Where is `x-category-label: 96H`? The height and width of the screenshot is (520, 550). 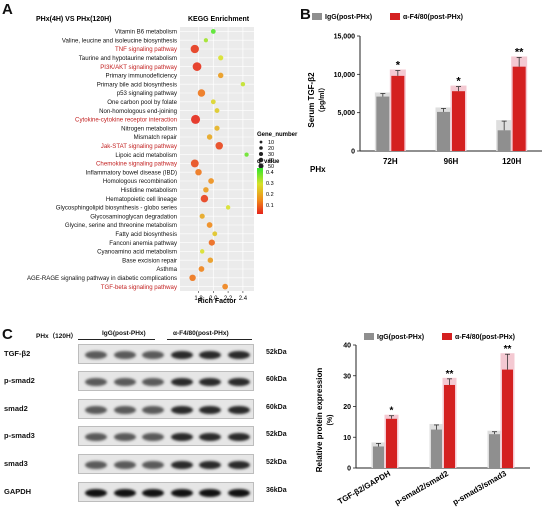
x-category-label: 96H is located at coordinates (451, 161).